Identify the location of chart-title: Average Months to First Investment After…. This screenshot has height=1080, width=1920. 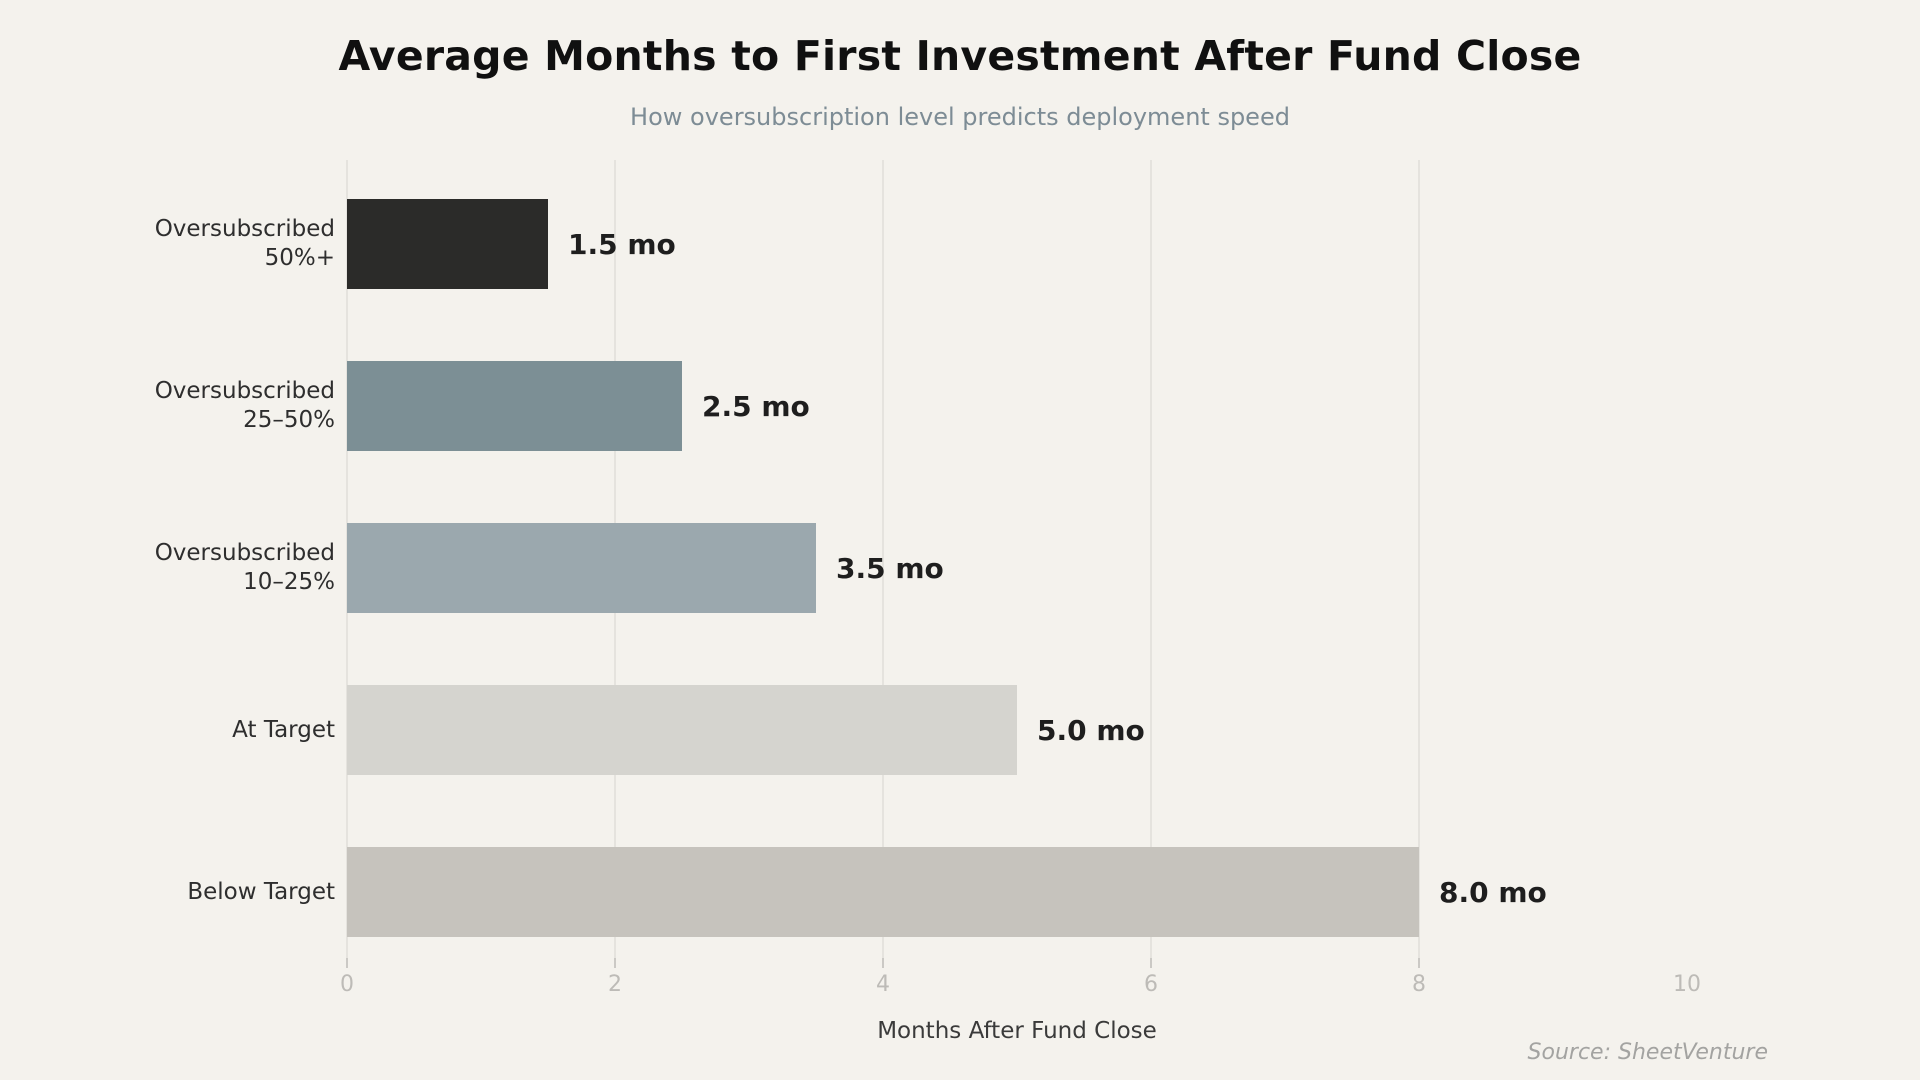
(960, 56).